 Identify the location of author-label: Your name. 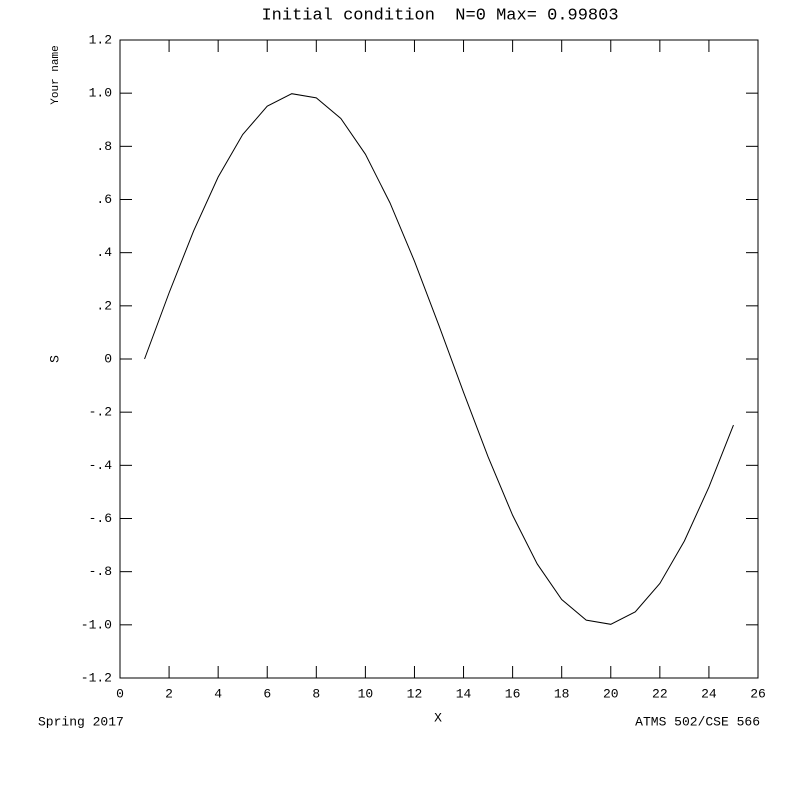
(56, 74).